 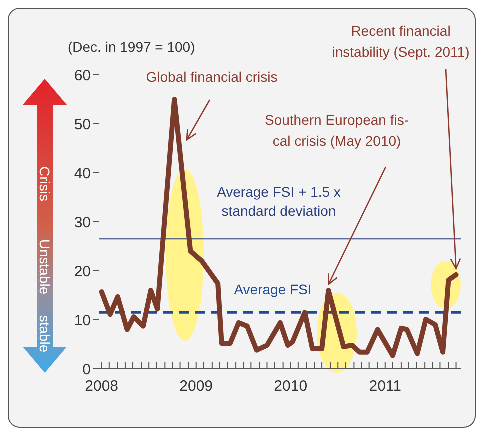 I want to click on x-tick-label: 2008, so click(x=102, y=386).